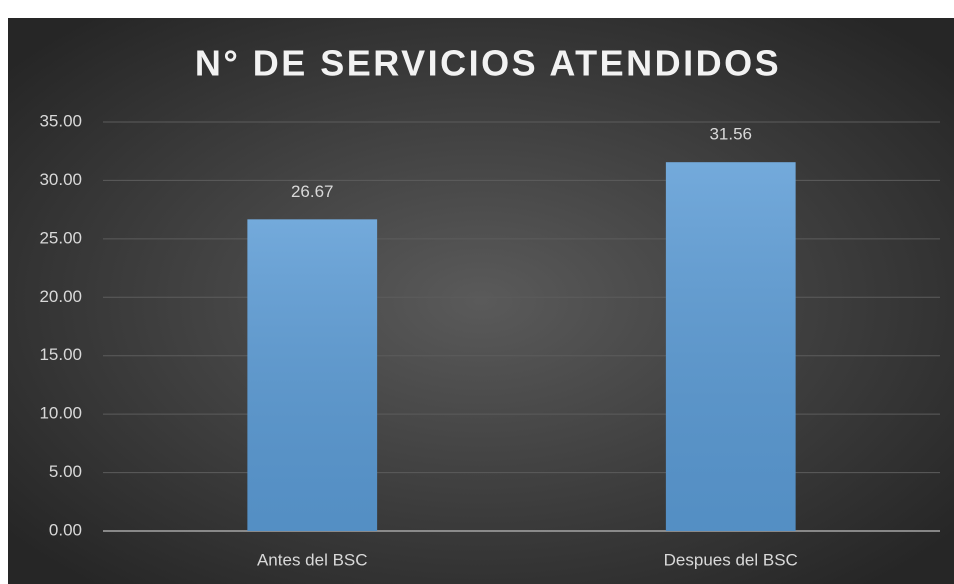 The image size is (954, 584). I want to click on y-tick-label: 30.00, so click(60, 179).